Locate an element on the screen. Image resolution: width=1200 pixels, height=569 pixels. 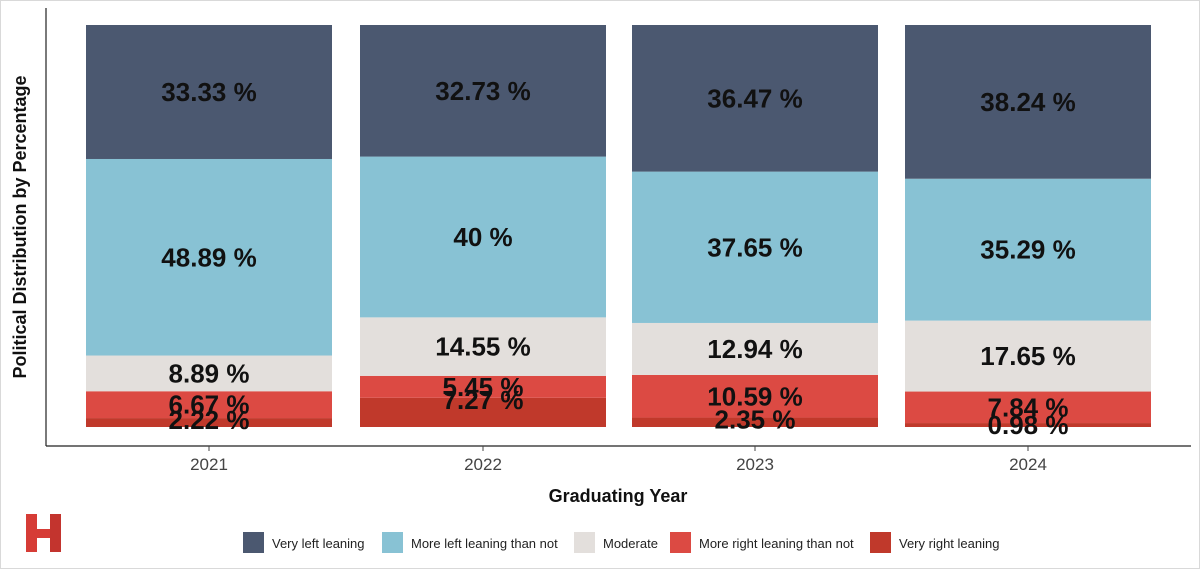
bar-segment-2021-more-left-leaning-than-not is located at coordinates (209, 257).